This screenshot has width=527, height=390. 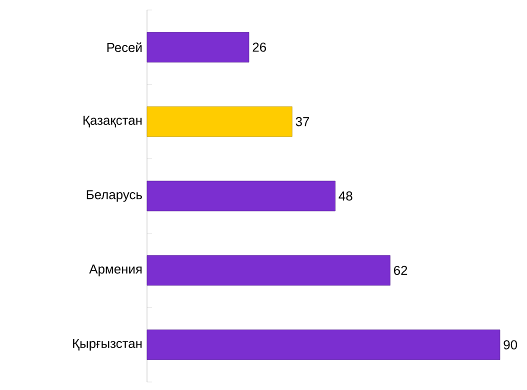 What do you see at coordinates (303, 121) in the screenshot?
I see `data-label: 37` at bounding box center [303, 121].